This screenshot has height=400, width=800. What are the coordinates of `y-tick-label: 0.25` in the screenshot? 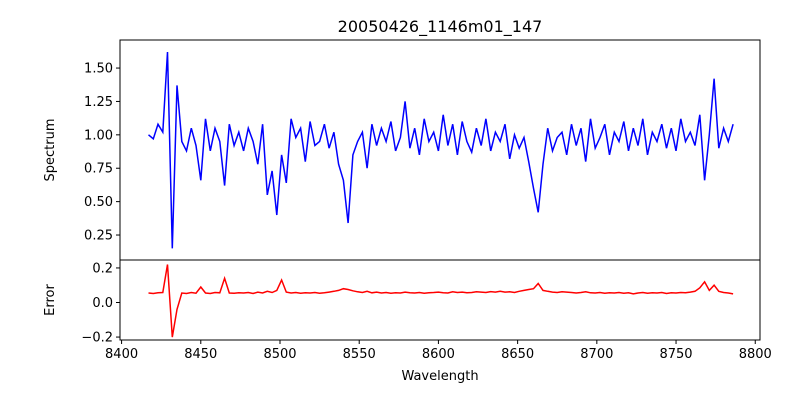 It's located at (98, 236).